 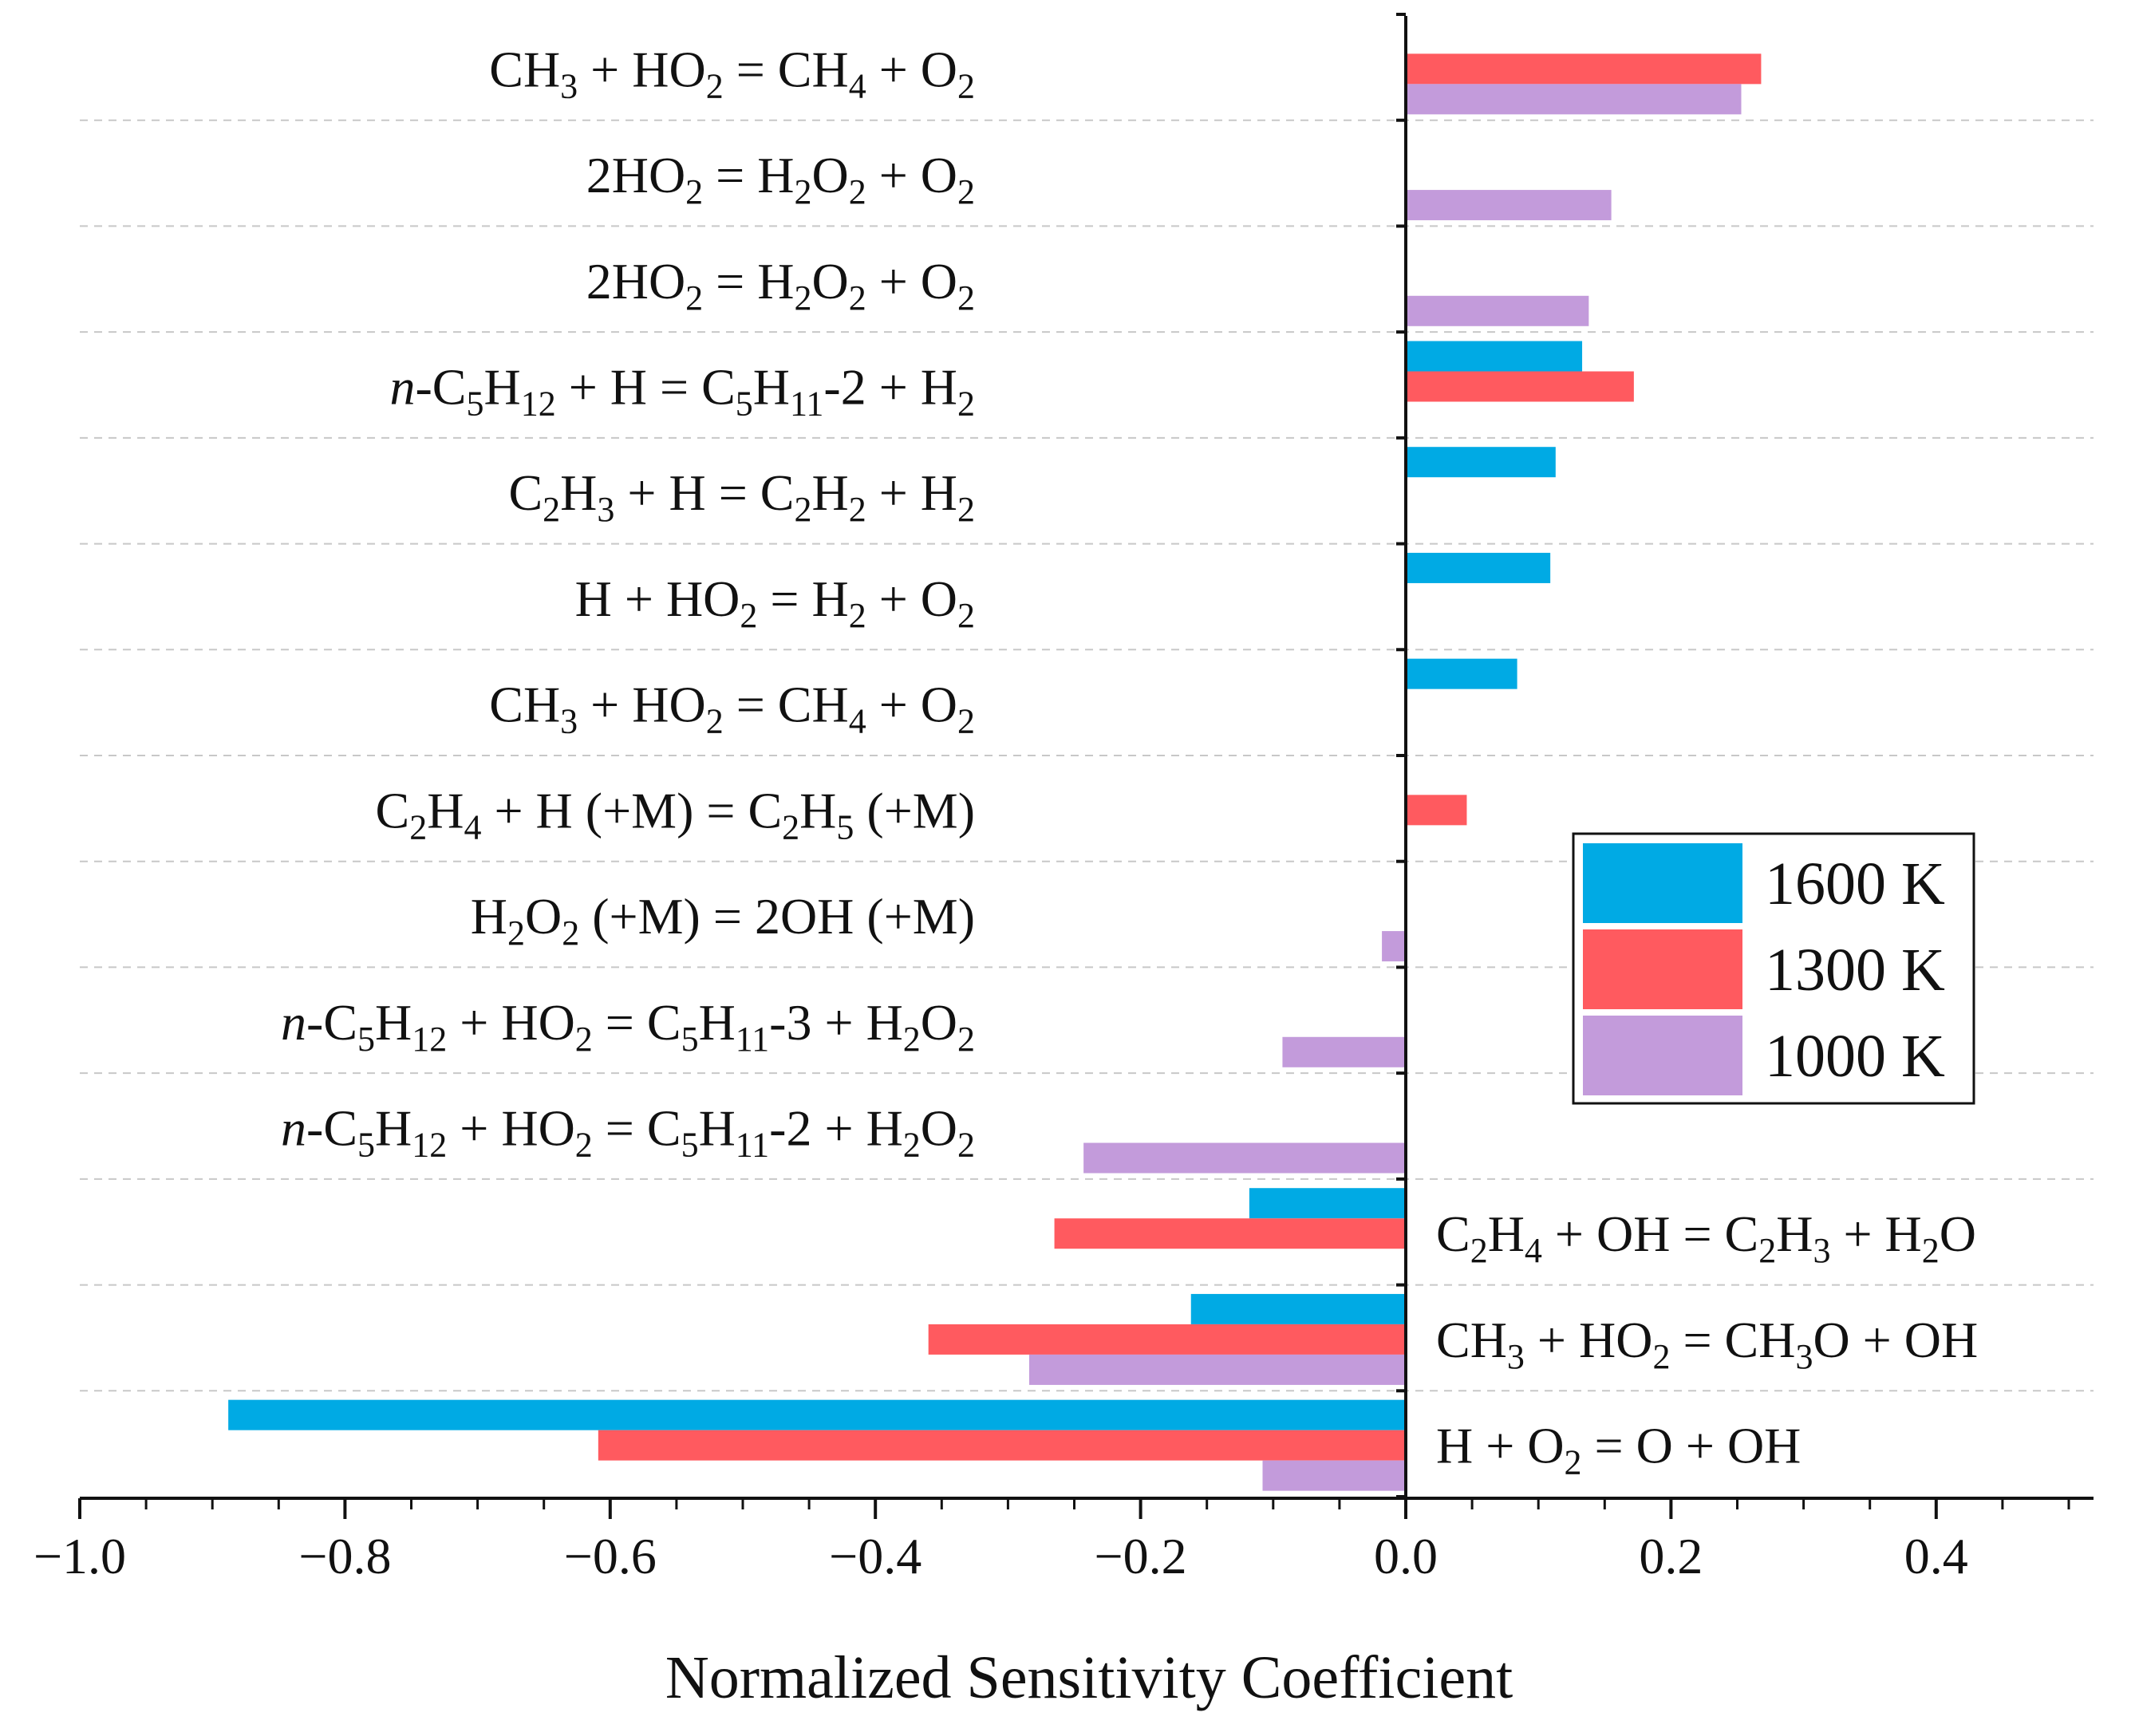 I want to click on x-tick-label: −0.2, so click(x=1141, y=1556).